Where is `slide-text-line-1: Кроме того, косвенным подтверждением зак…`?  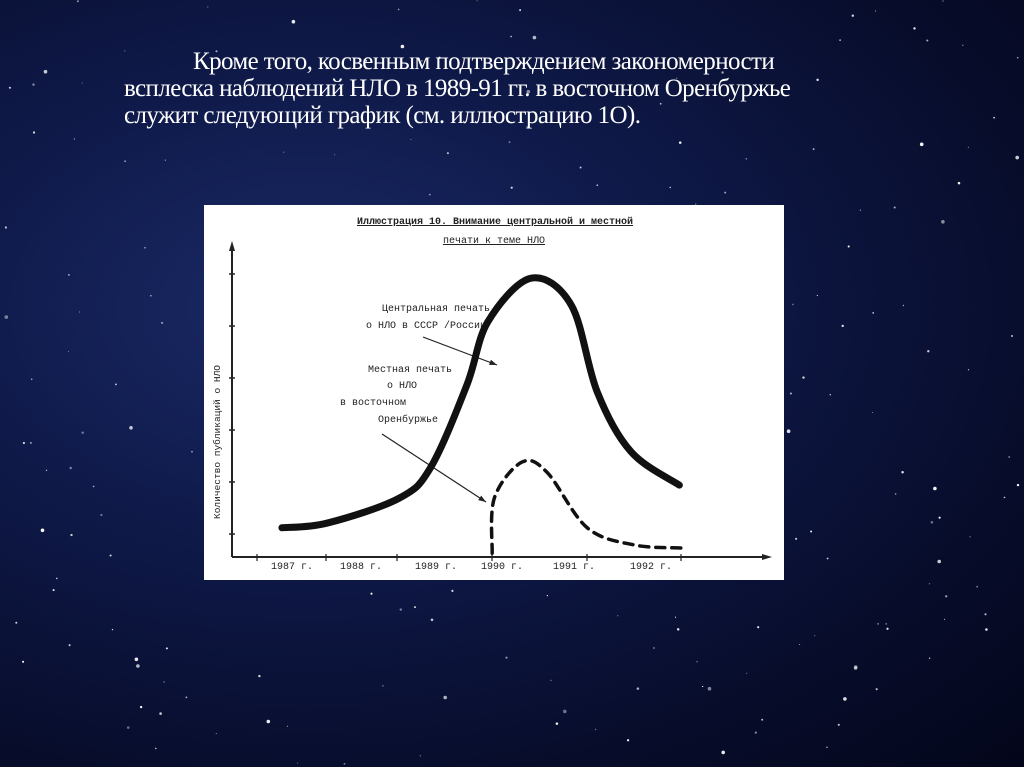 slide-text-line-1: Кроме того, косвенным подтверждением зак… is located at coordinates (484, 61).